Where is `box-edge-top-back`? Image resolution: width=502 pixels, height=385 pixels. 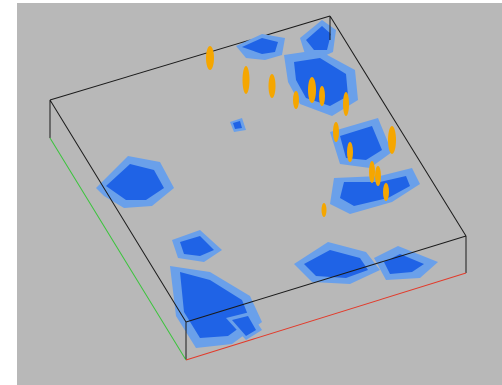 box-edge-top-back is located at coordinates (190, 58).